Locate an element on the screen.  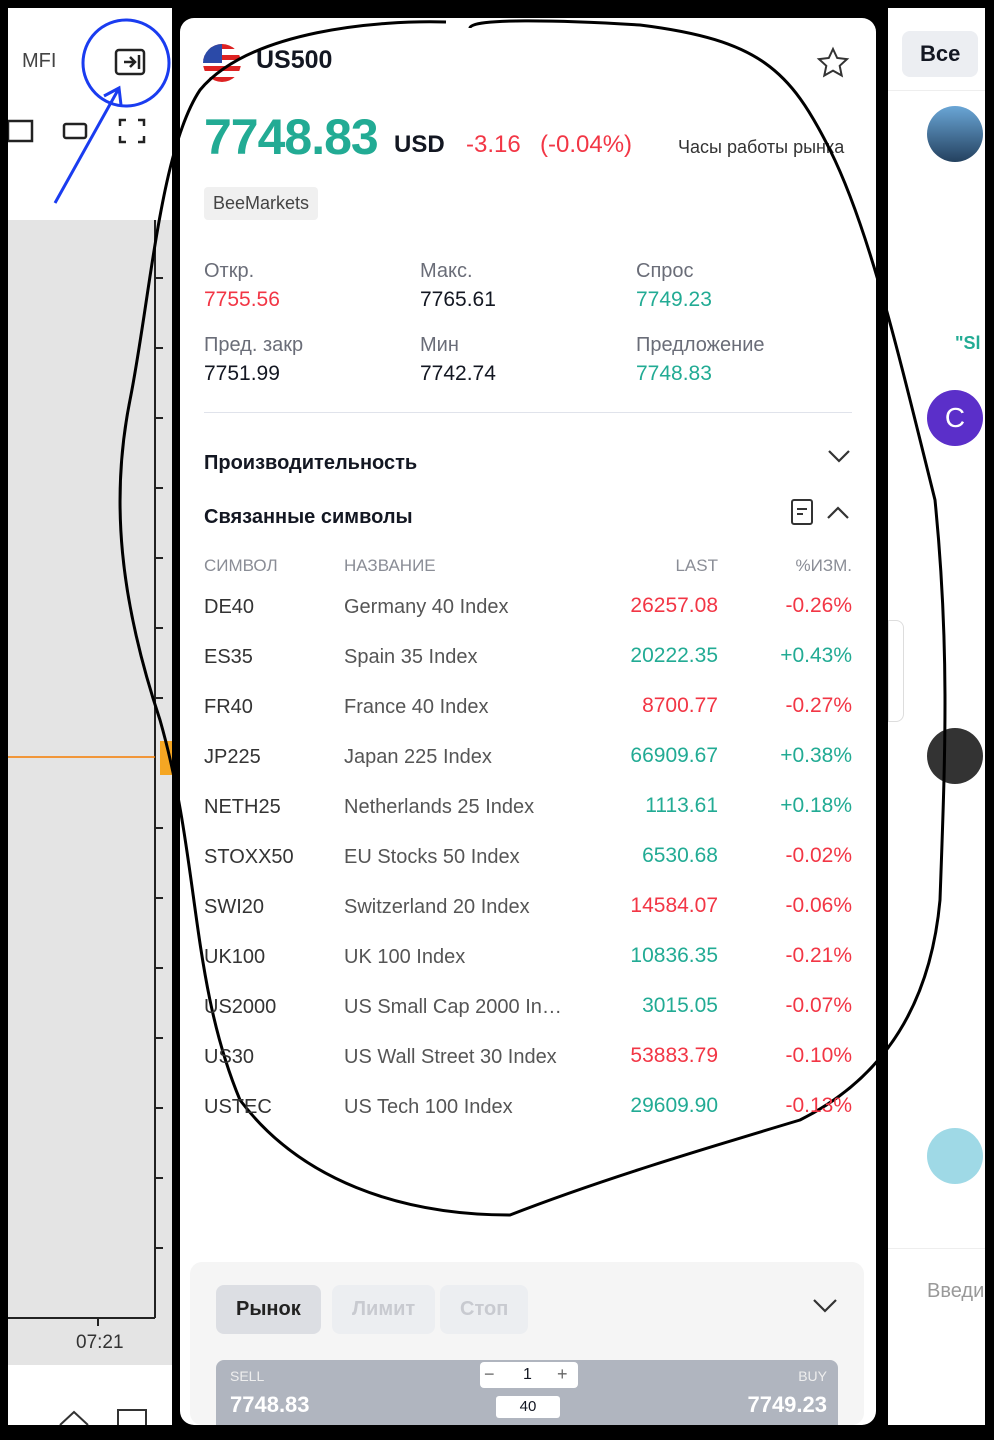
last-cell: 1113.61 is located at coordinates (681, 805).